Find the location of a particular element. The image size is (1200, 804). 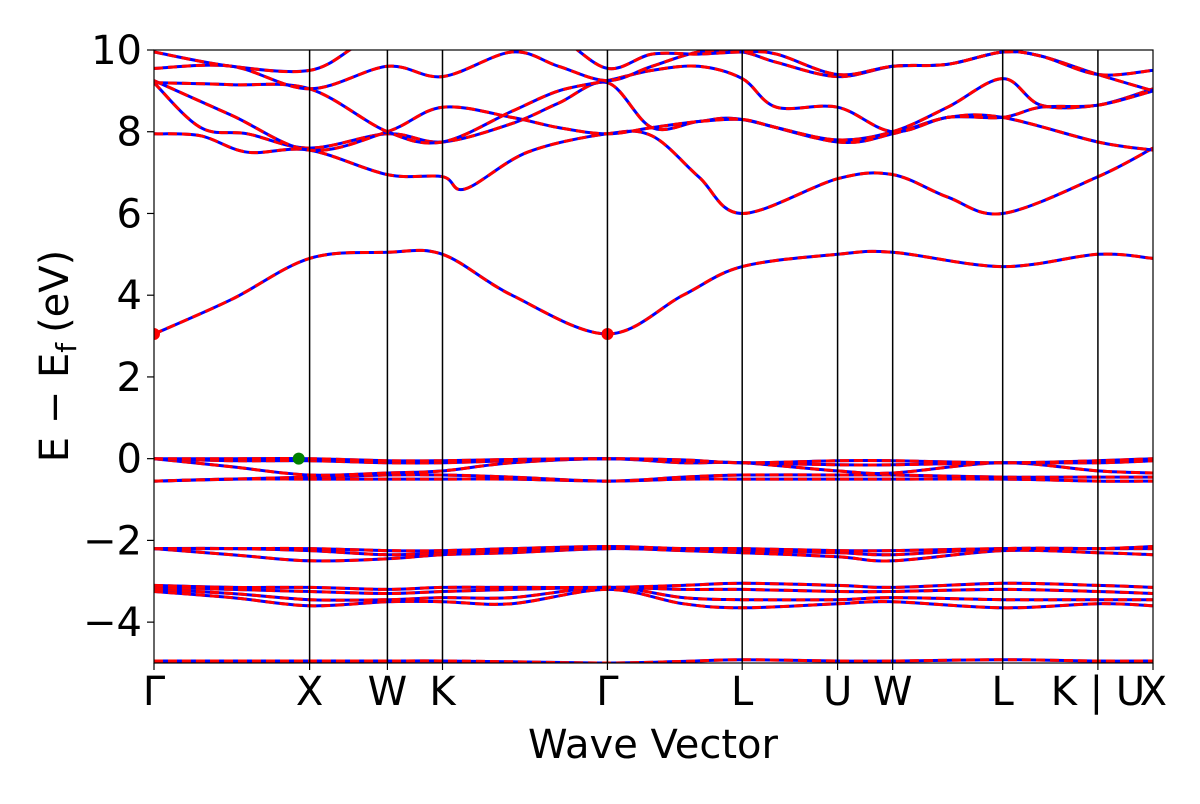

y-axis-label-subscript: f is located at coordinates (66, 347).